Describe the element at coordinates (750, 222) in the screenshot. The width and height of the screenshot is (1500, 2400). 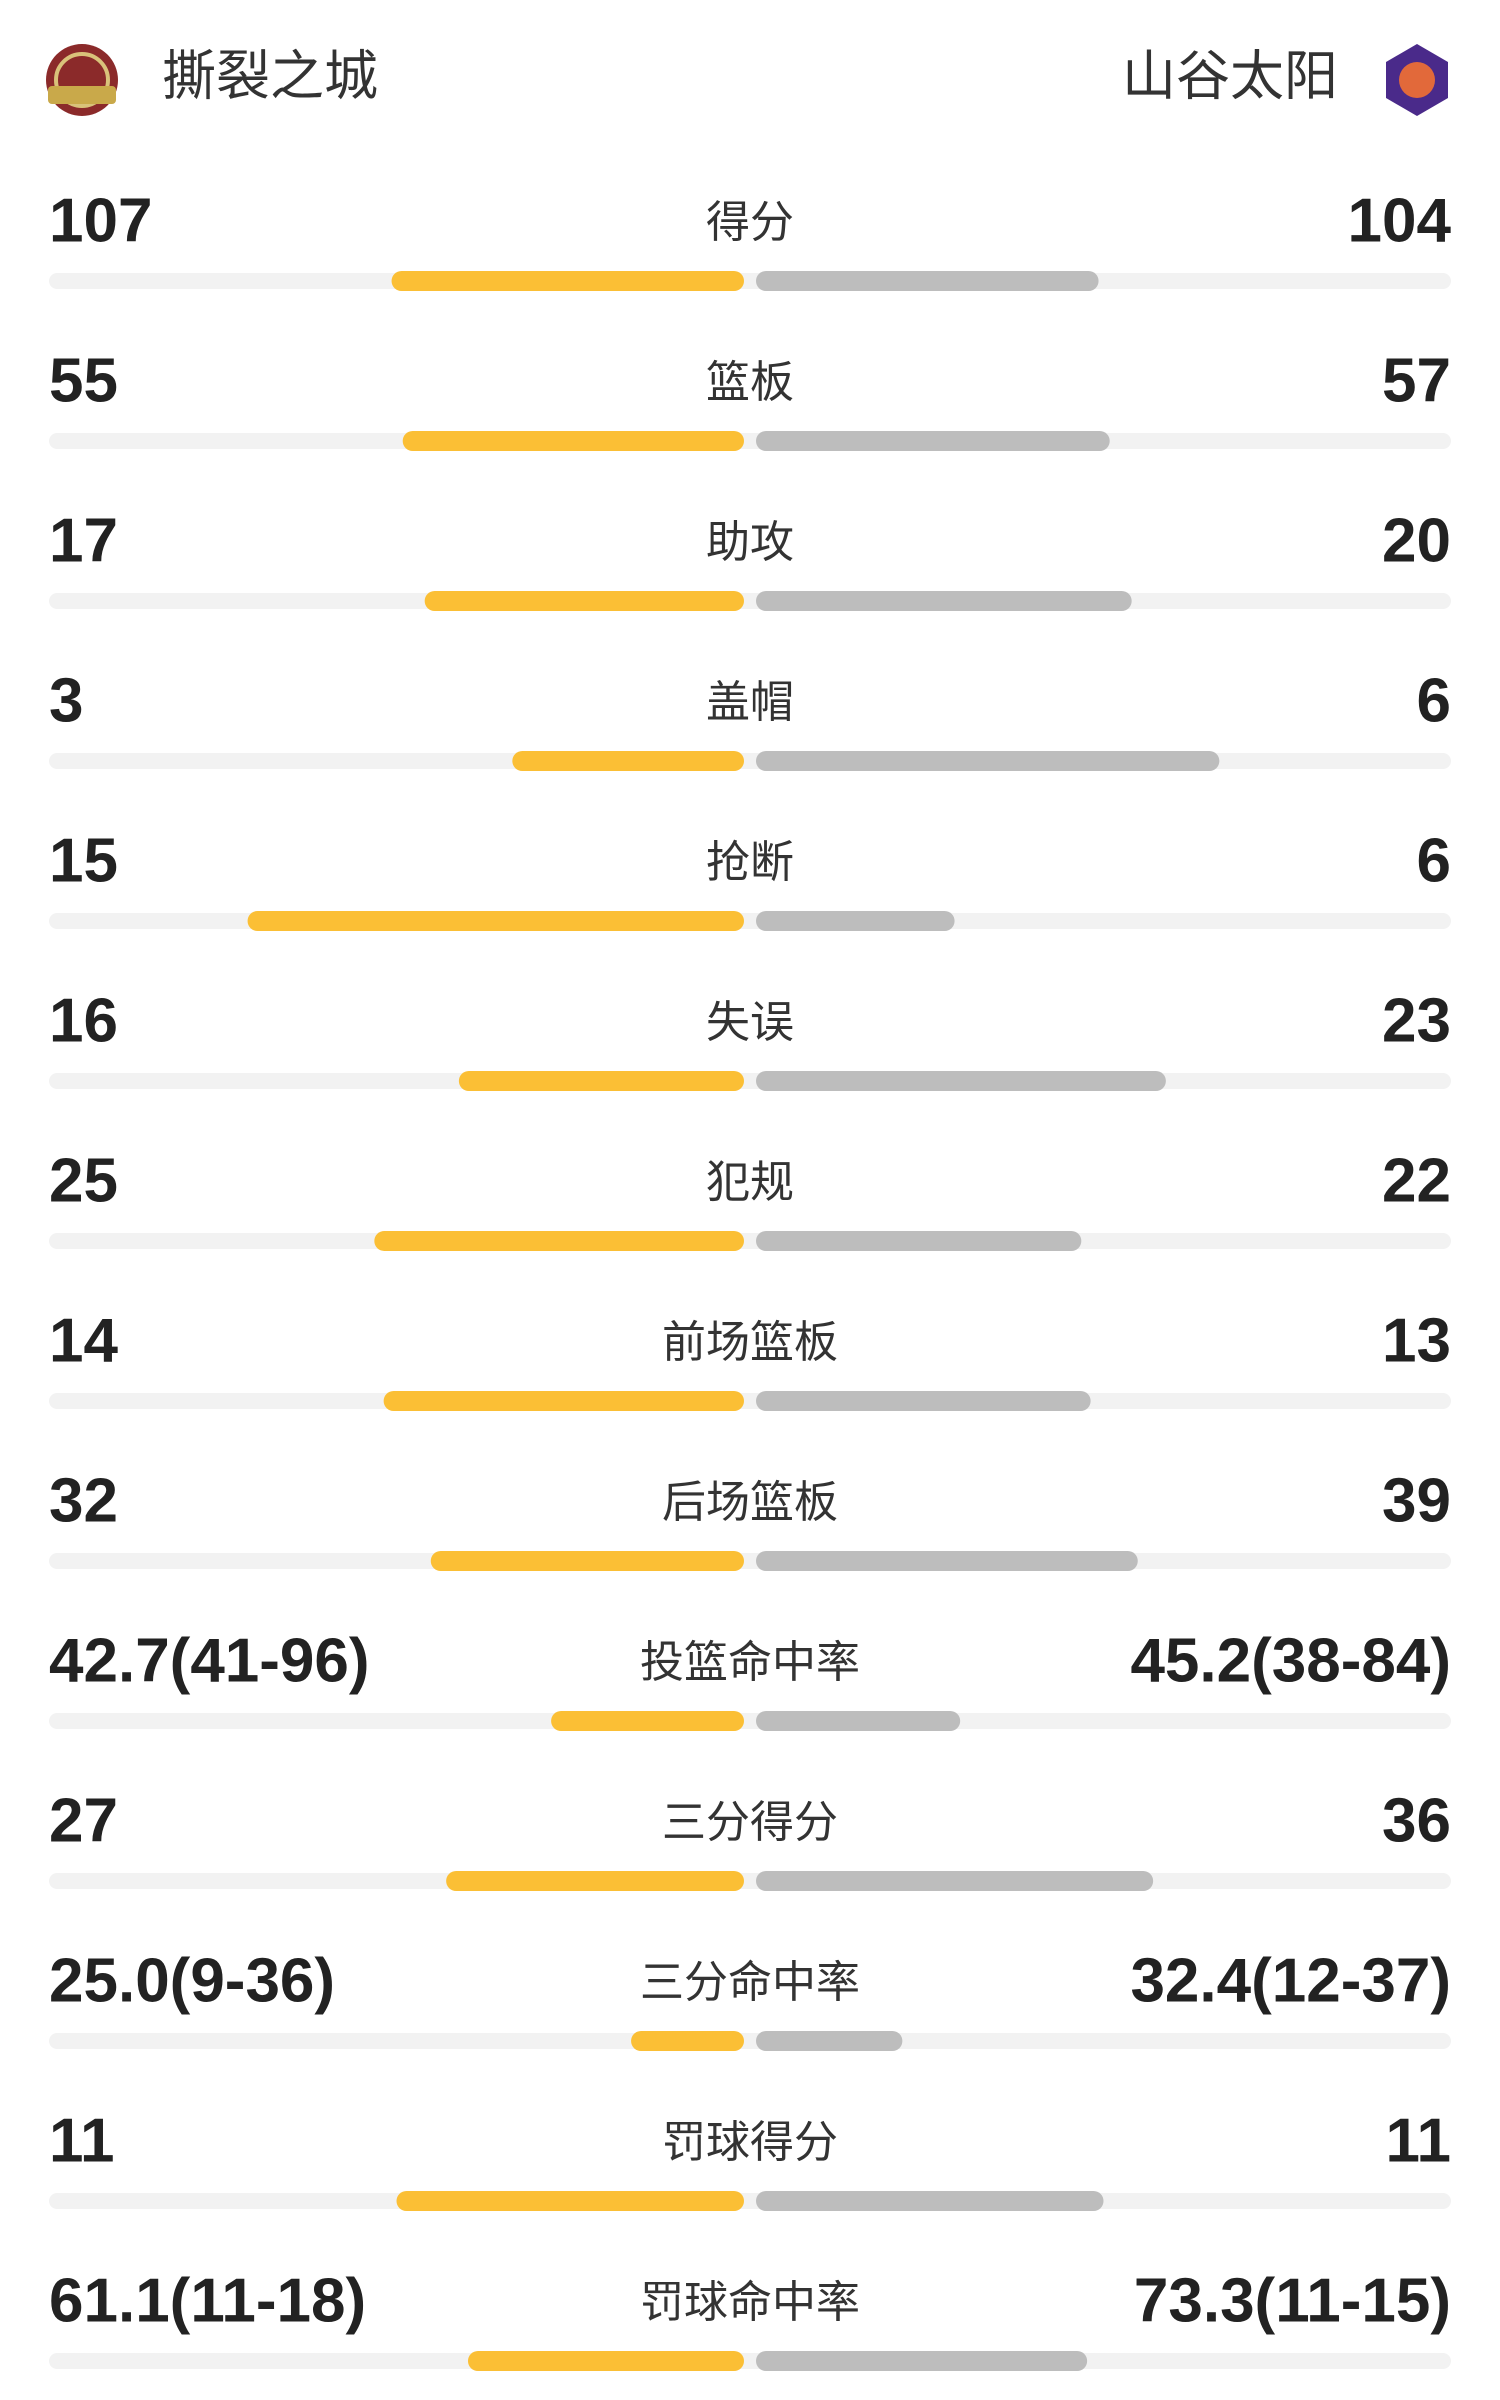
I see `stat-label: 得分` at that location.